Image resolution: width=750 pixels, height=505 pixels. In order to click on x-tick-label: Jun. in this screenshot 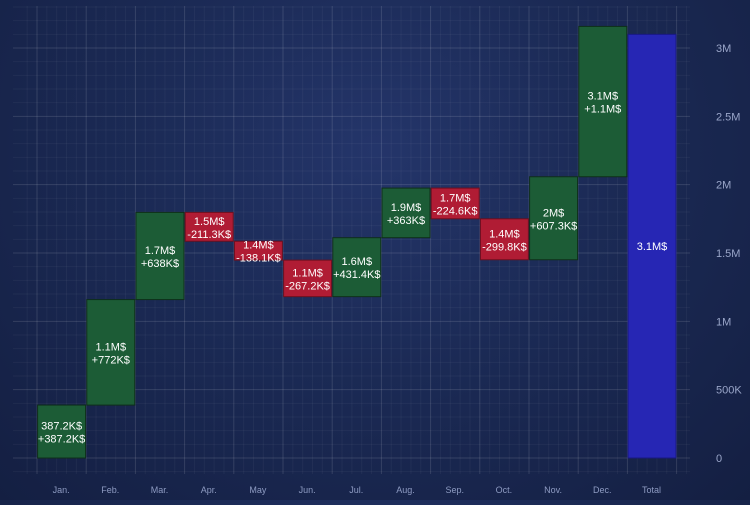, I will do `click(307, 490)`.